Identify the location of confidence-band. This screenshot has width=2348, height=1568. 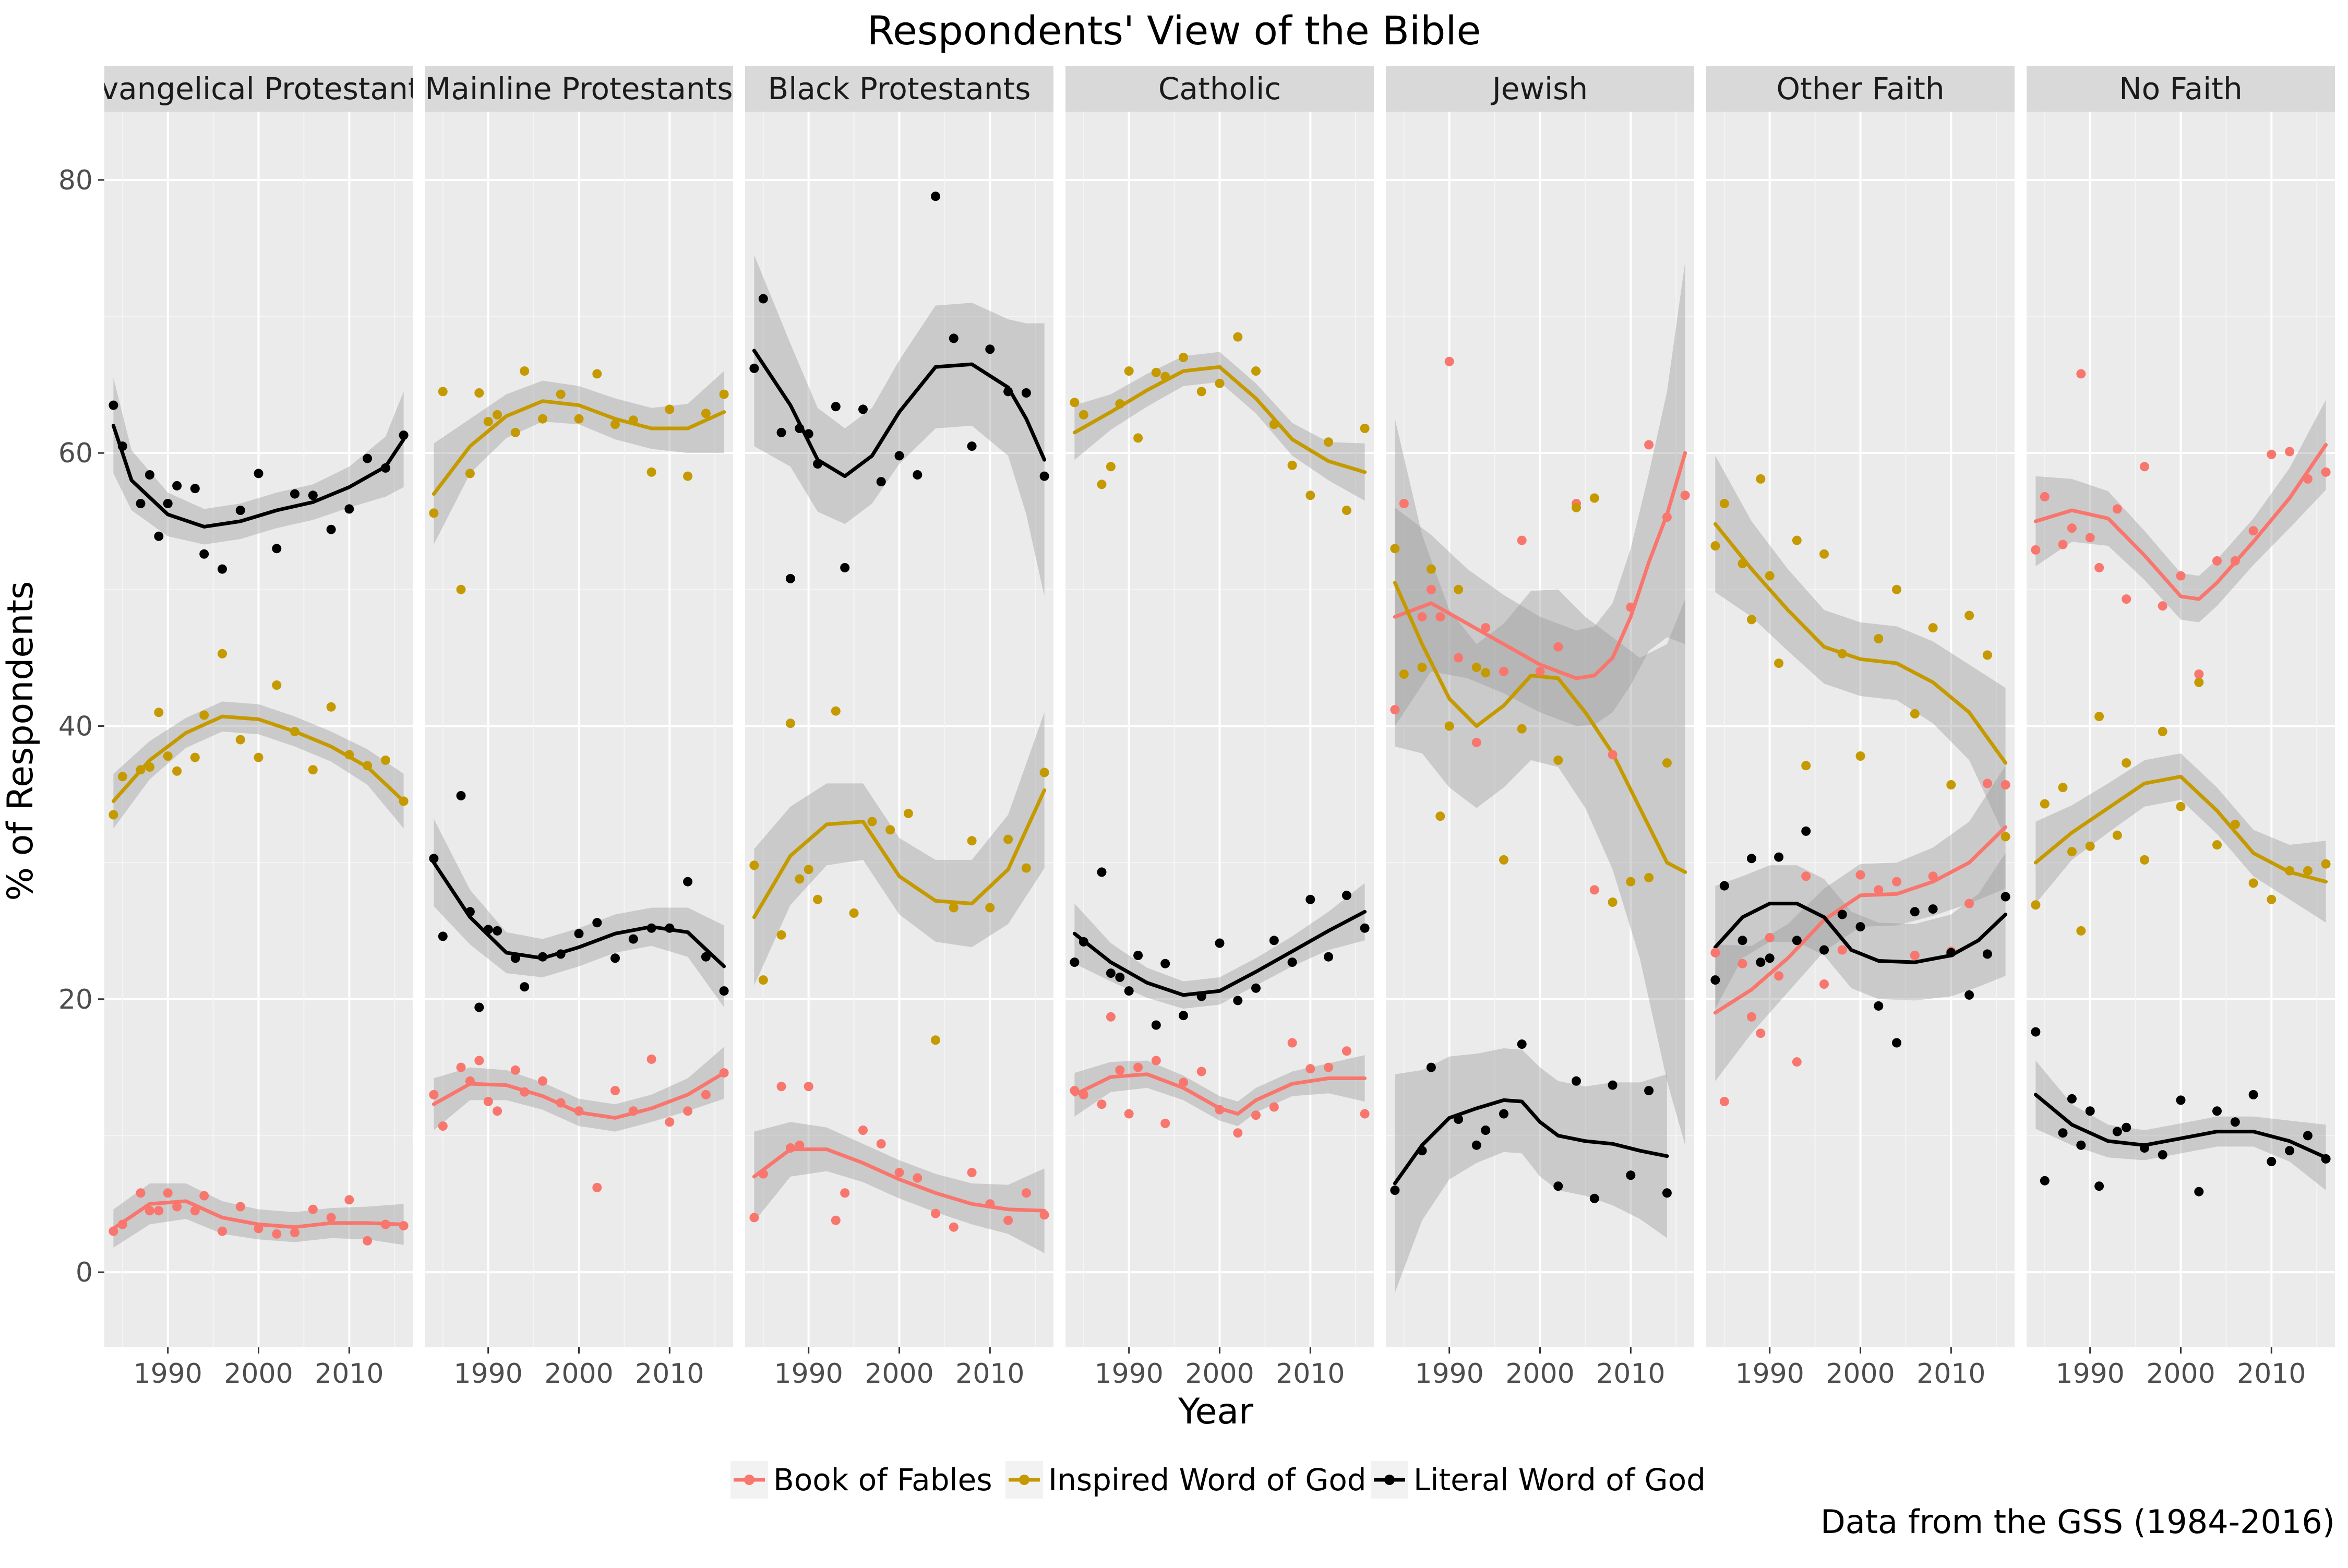
(1540, 493).